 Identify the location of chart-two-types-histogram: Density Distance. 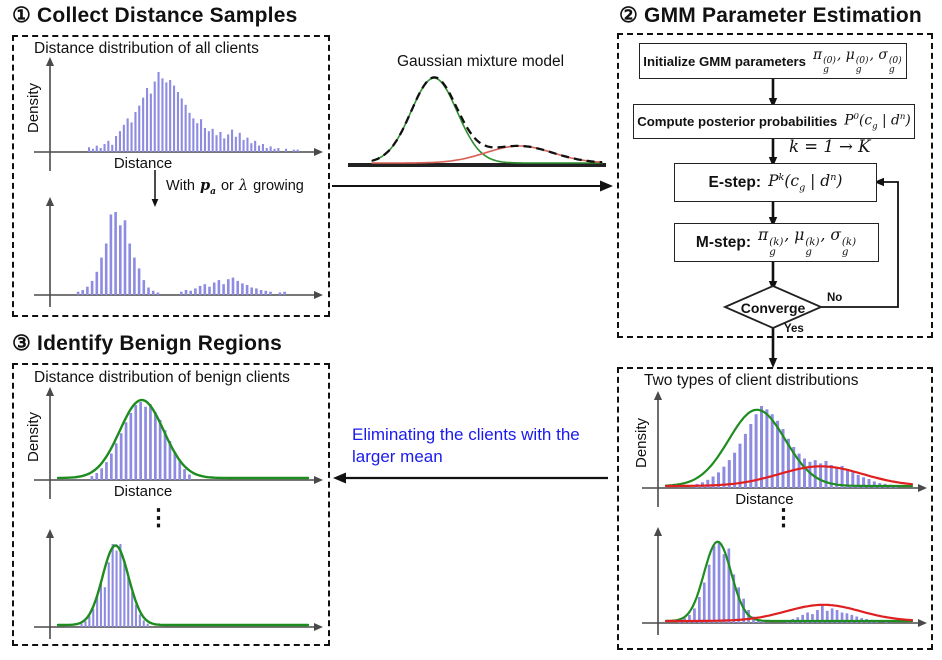
(776, 449).